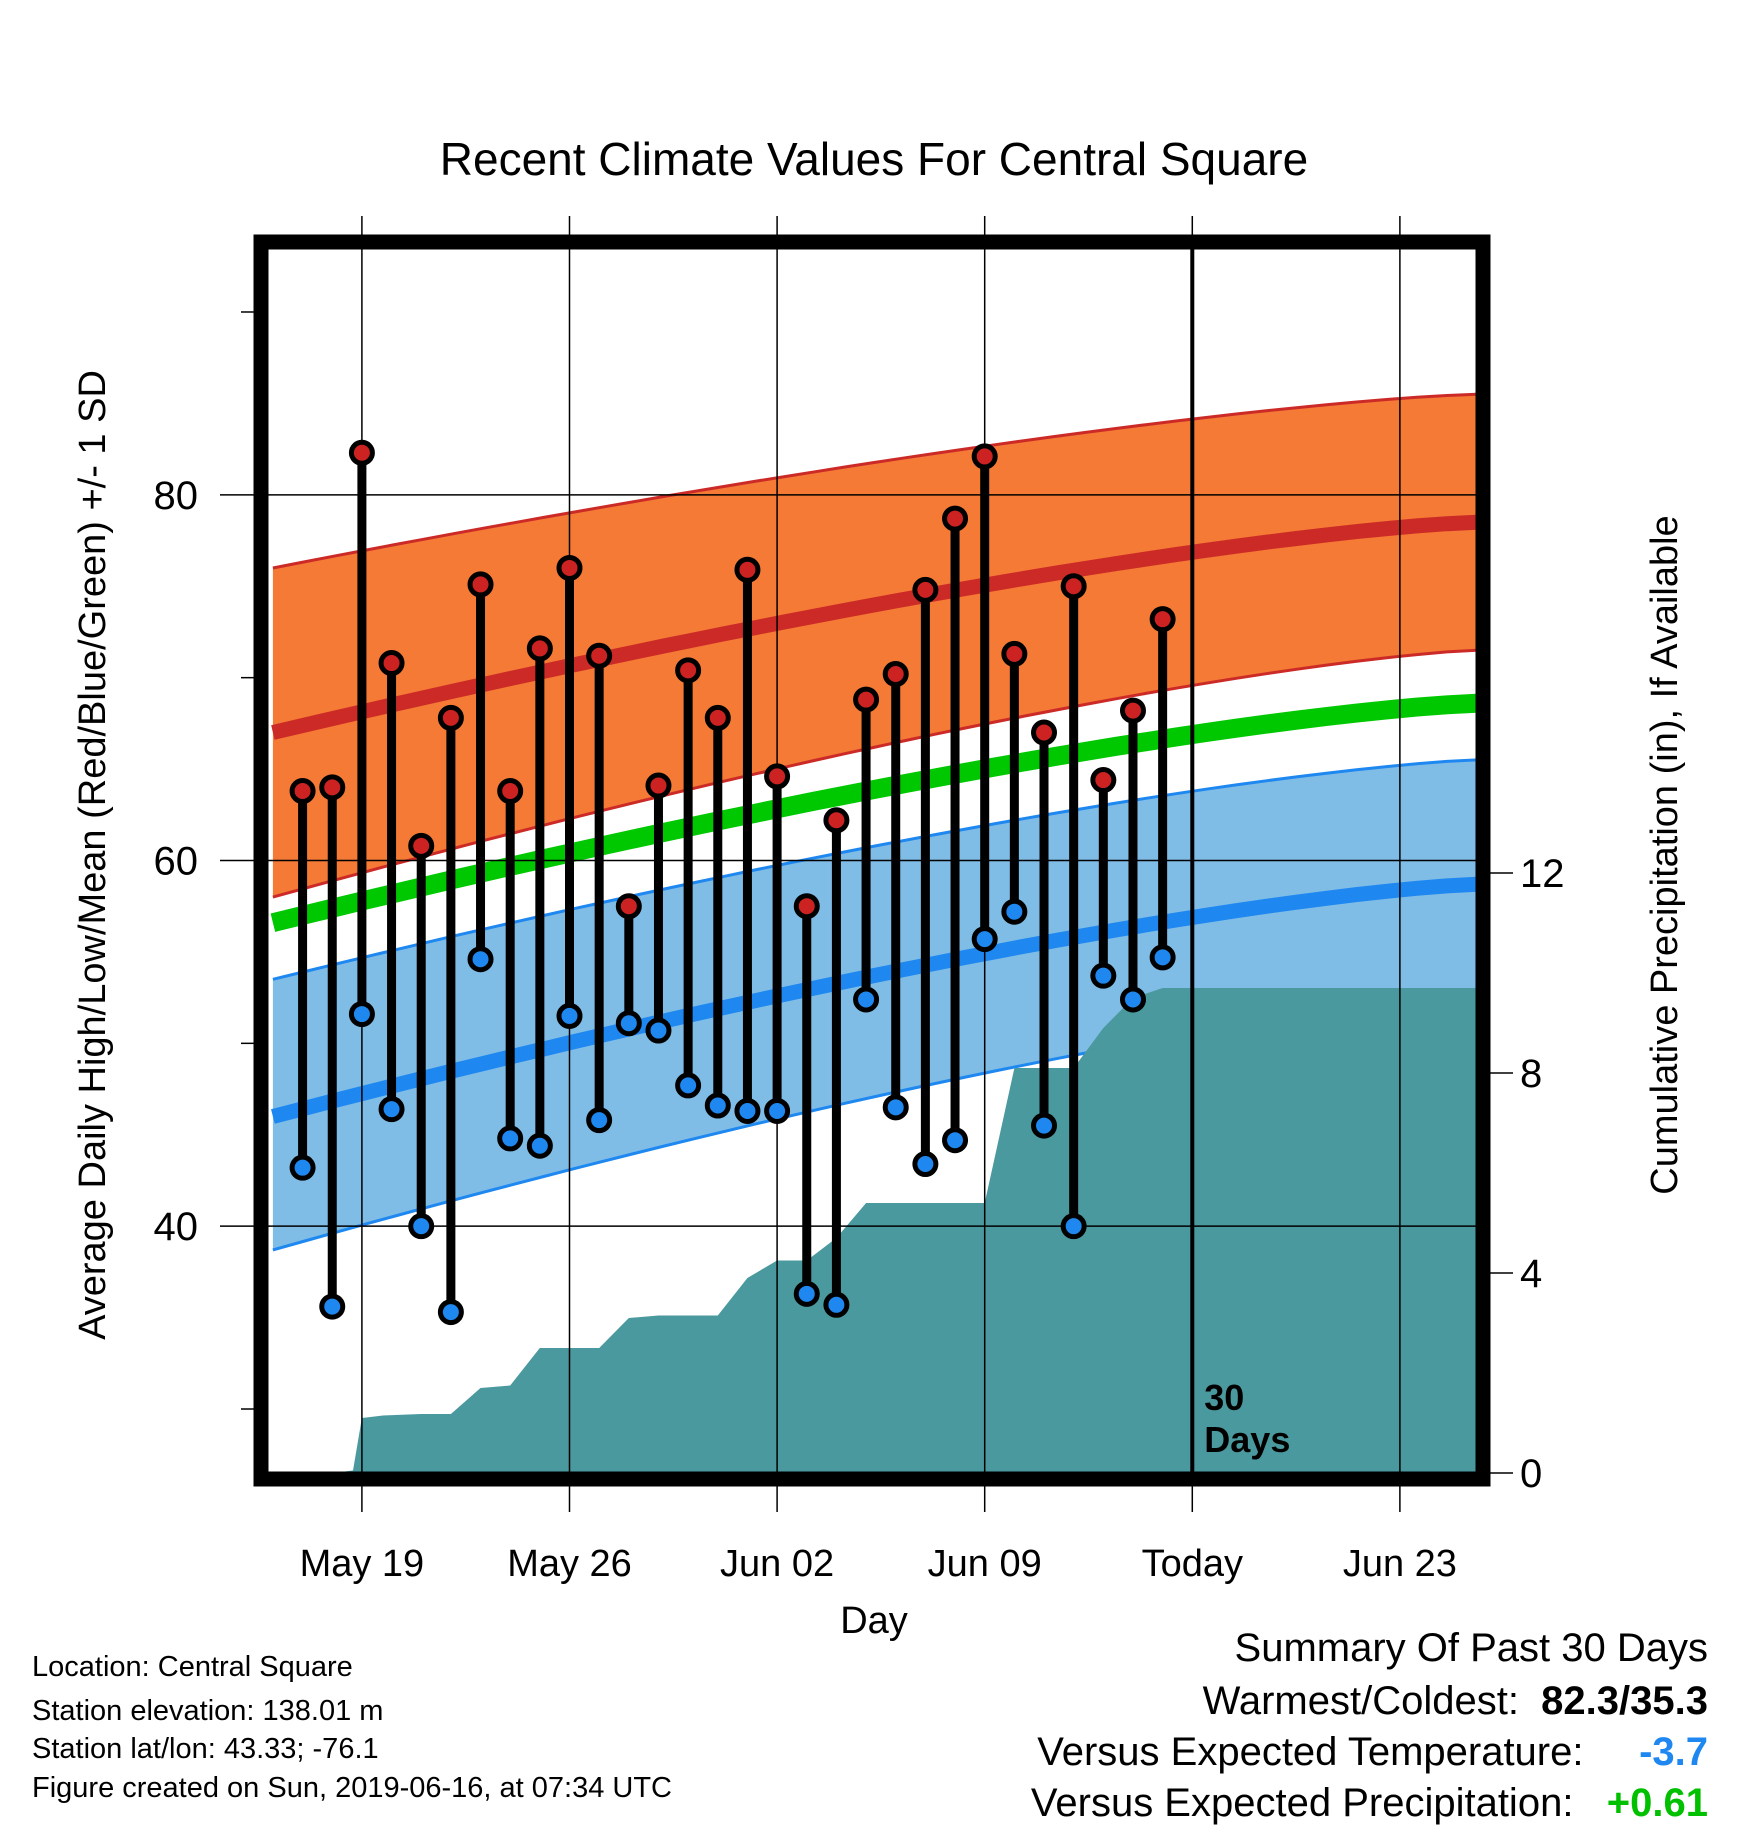 This screenshot has height=1828, width=1748. Describe the element at coordinates (208, 1711) in the screenshot. I see `station-elevation: Station elevation: 138.01 m` at that location.